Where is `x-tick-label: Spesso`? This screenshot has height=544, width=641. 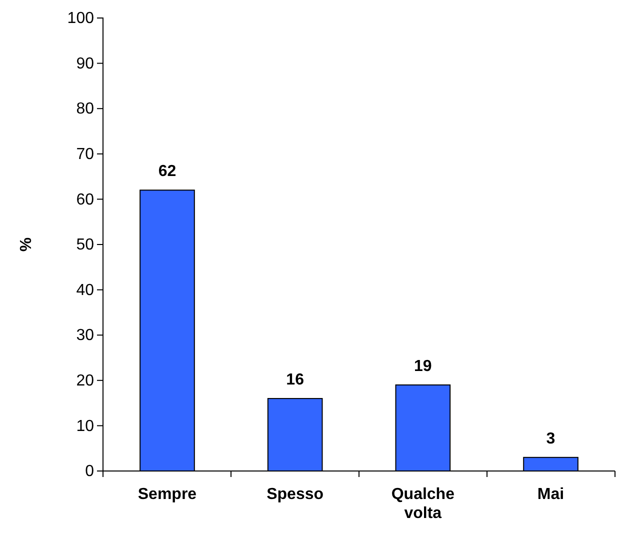
x-tick-label: Spesso is located at coordinates (295, 494).